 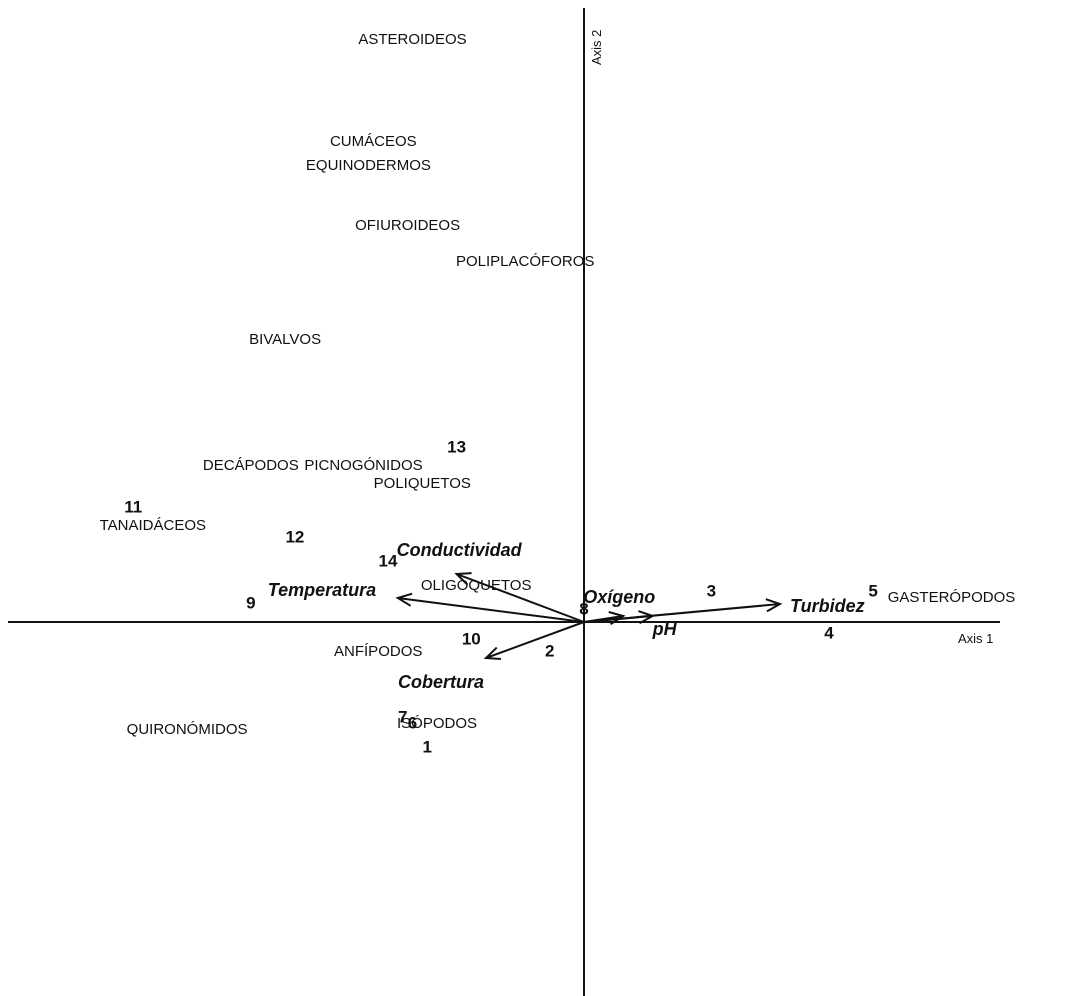 What do you see at coordinates (251, 465) in the screenshot?
I see `taxon-label: DECÁPODOS` at bounding box center [251, 465].